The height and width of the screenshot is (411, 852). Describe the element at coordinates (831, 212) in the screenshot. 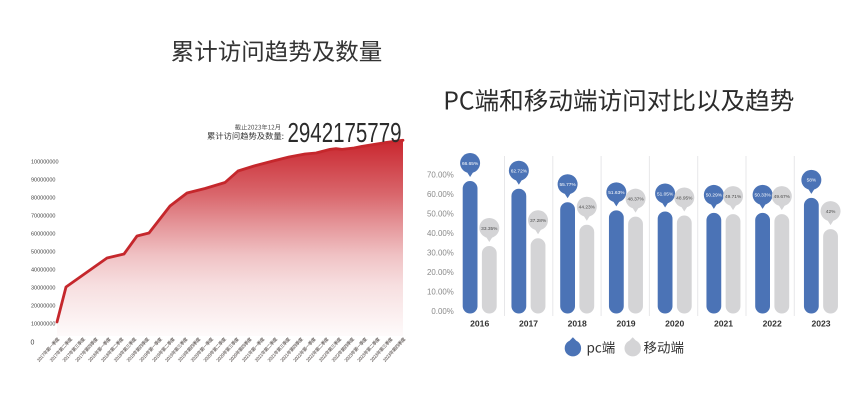

I see `svg-text: 42%` at that location.